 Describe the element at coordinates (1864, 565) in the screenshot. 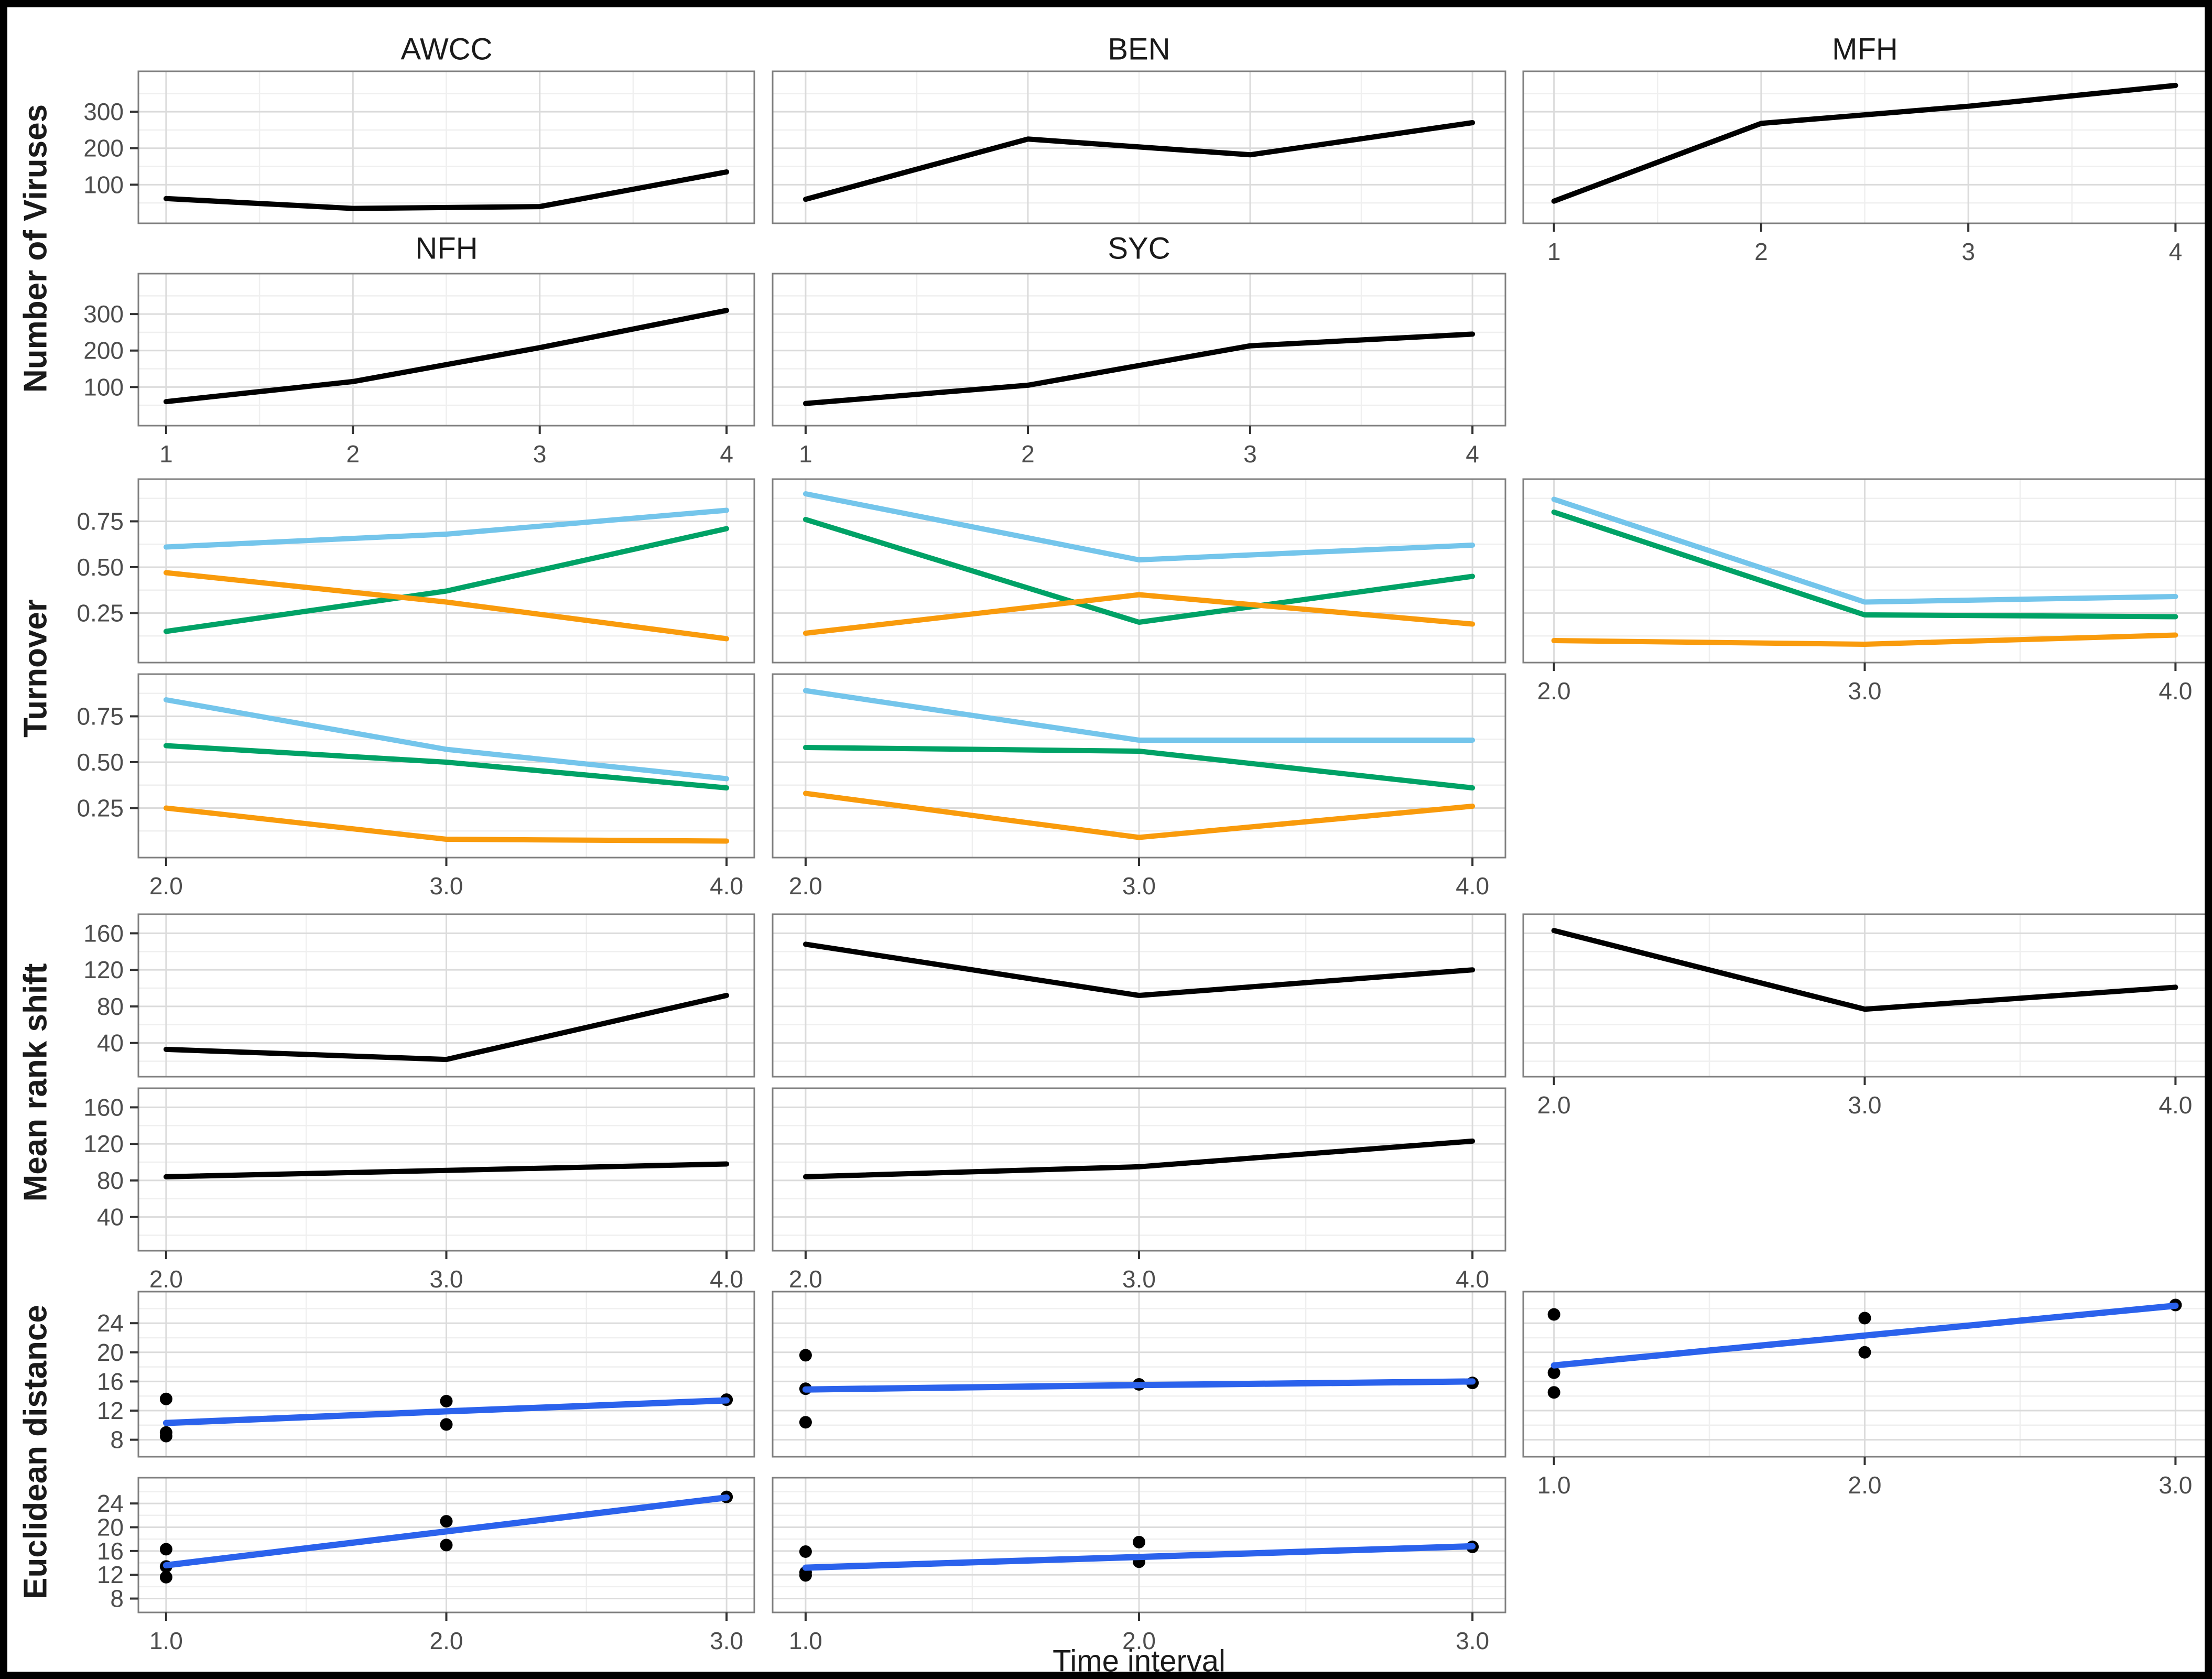

I see `line-series-green-mfh` at that location.